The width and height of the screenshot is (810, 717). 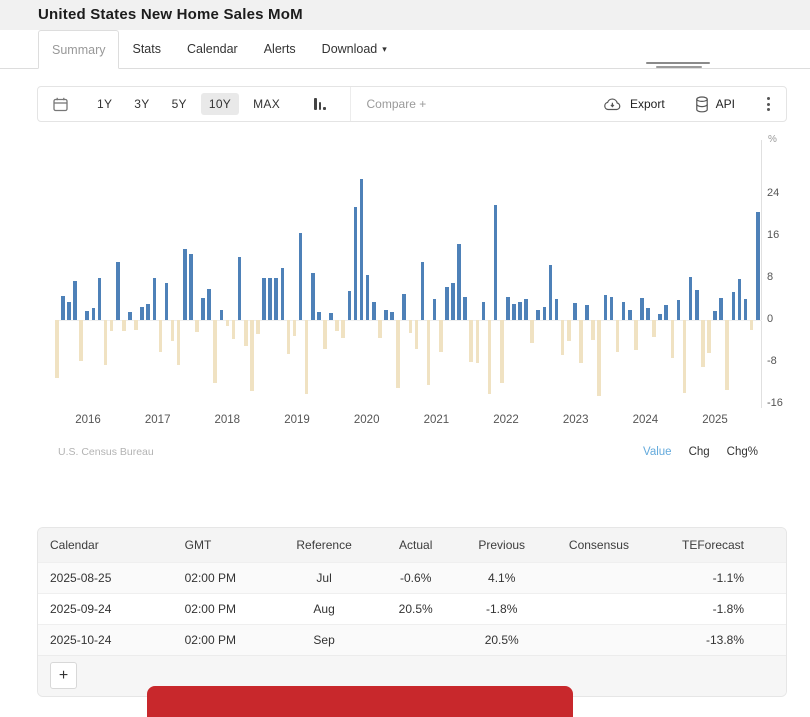 I want to click on table-row: 2025-10-24 02:00 PM Sep 20.5% -13.8%, so click(x=412, y=639).